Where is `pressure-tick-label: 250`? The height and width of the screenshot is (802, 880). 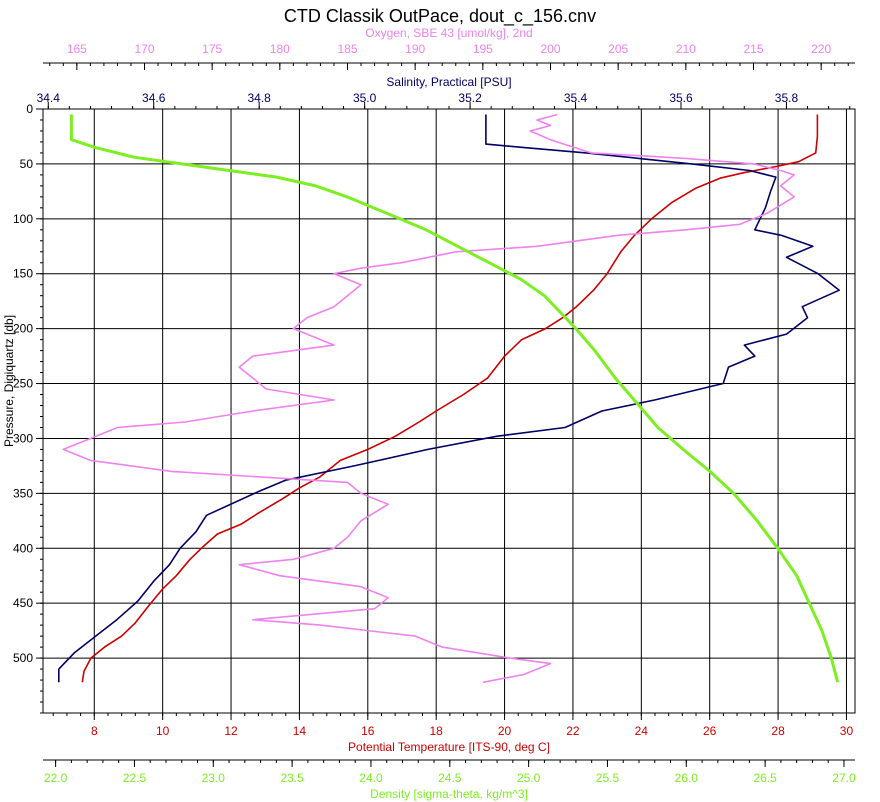
pressure-tick-label: 250 is located at coordinates (23, 384).